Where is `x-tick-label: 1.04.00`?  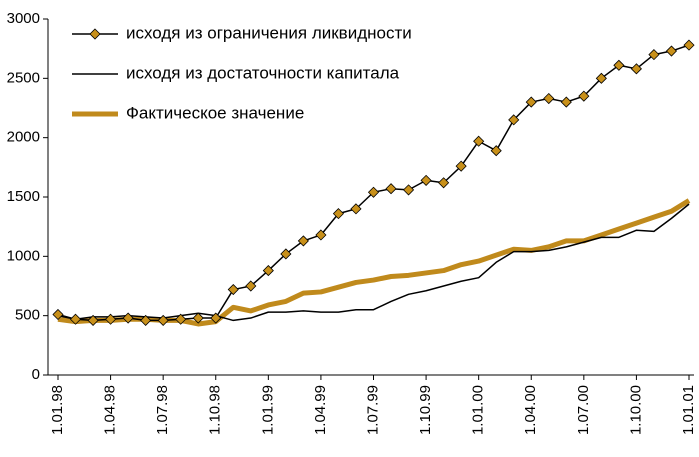 x-tick-label: 1.04.00 is located at coordinates (530, 410).